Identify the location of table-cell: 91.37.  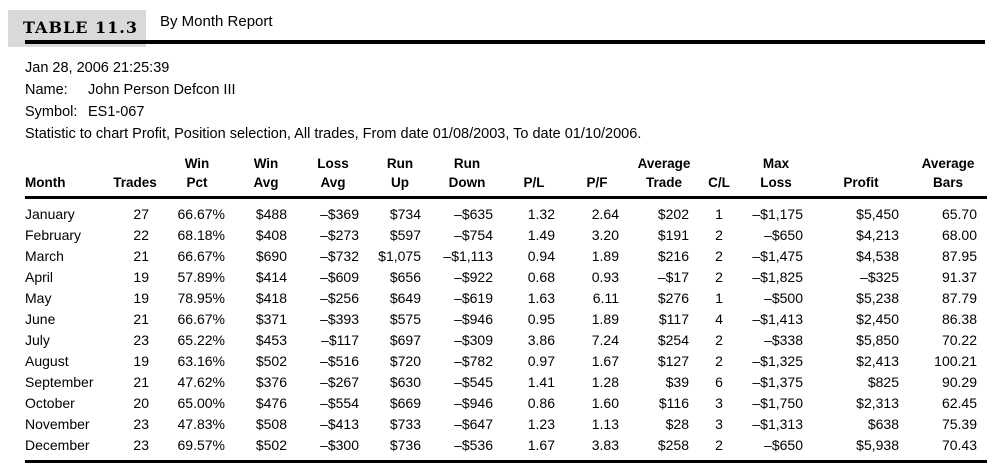
(959, 277).